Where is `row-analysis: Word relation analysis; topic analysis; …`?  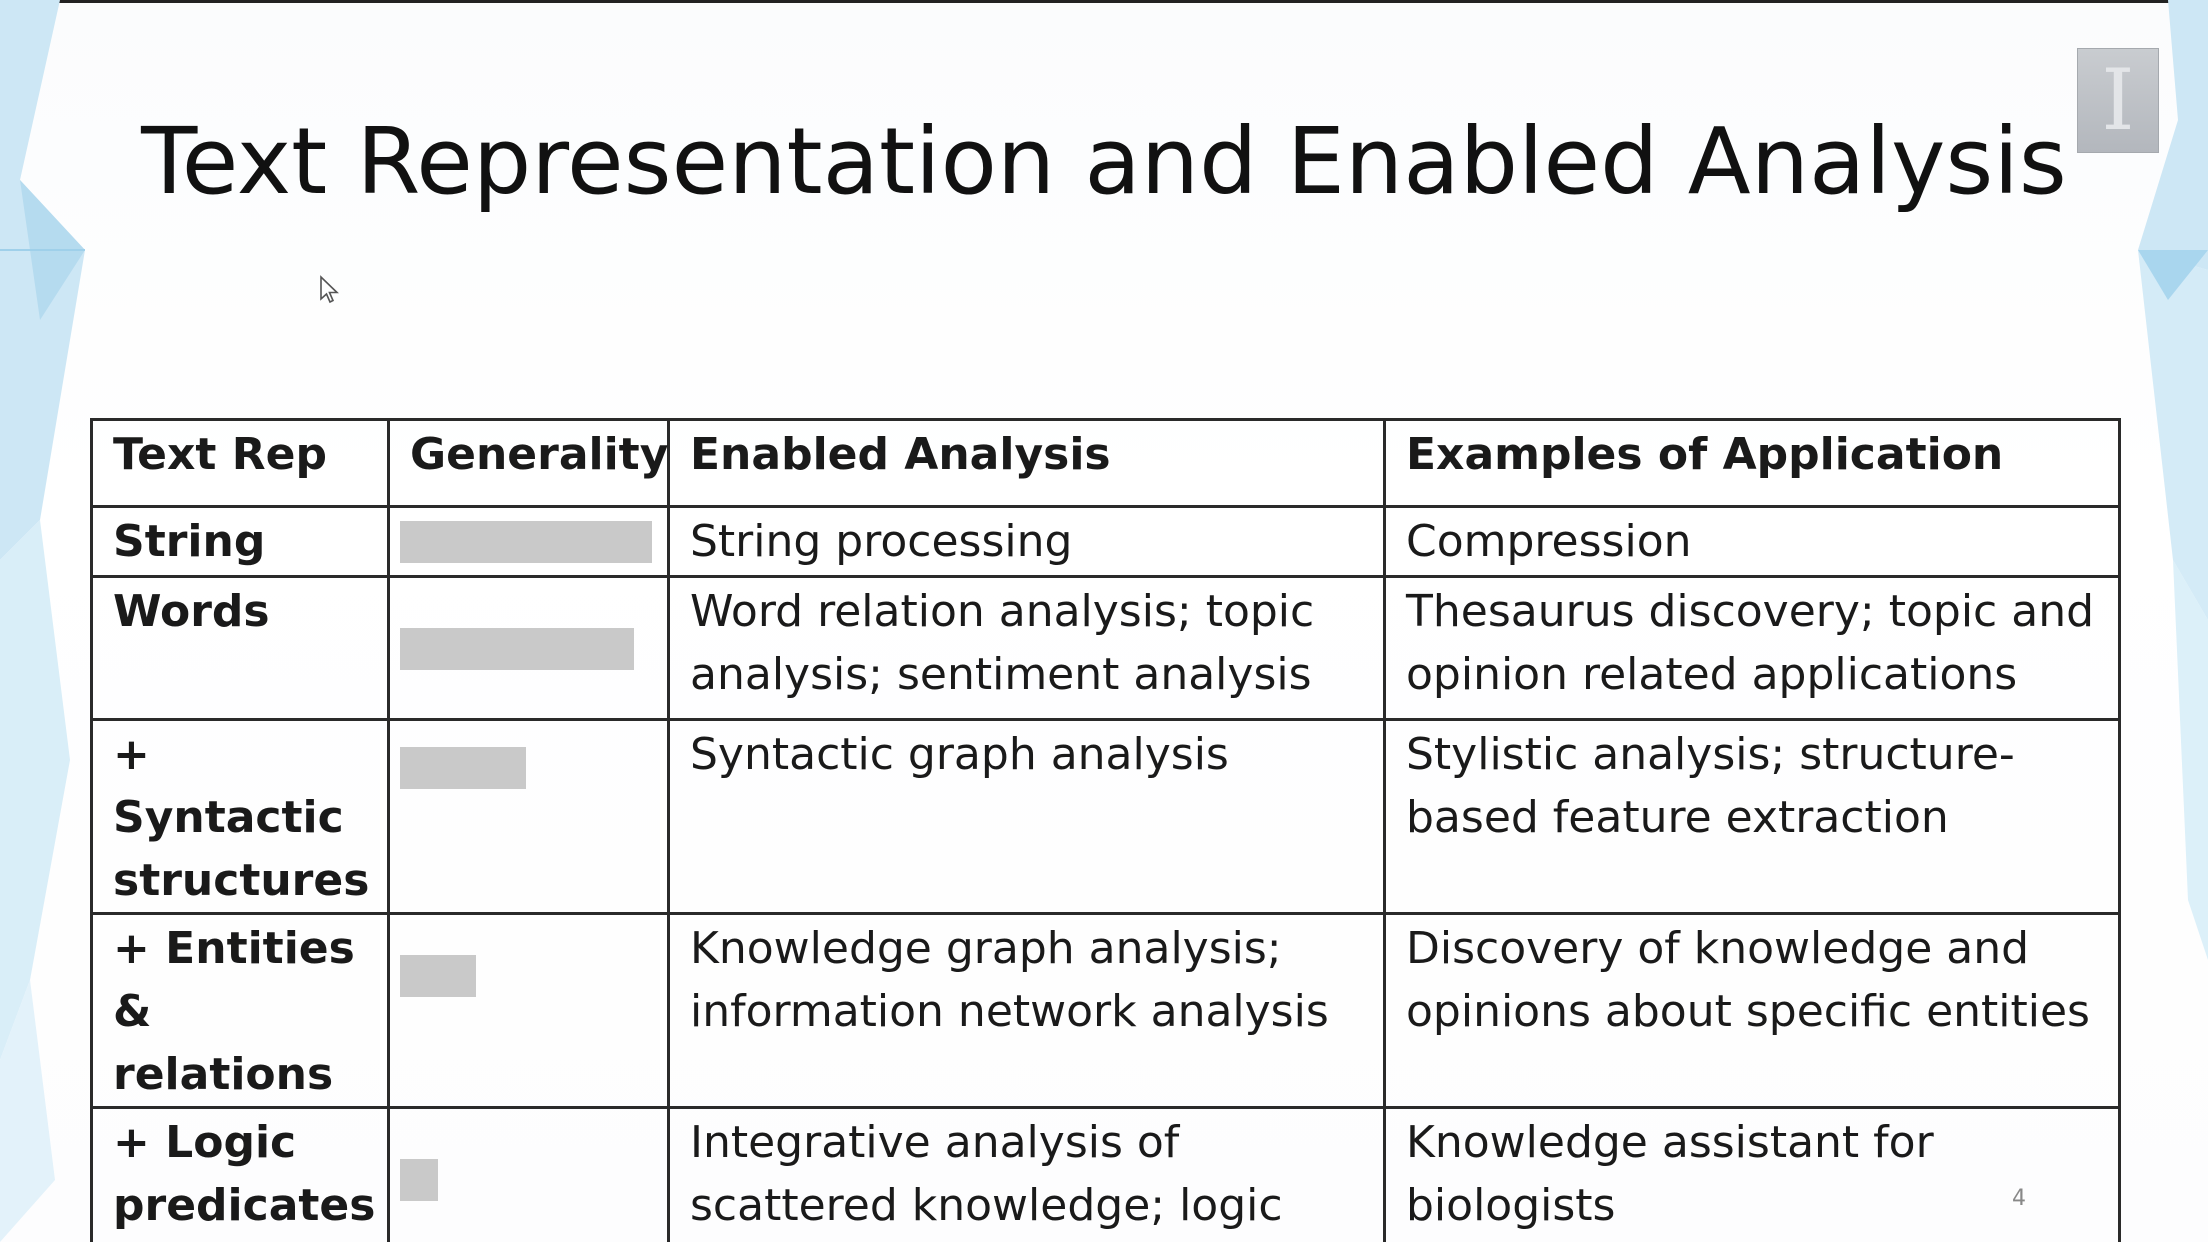
row-analysis: Word relation analysis; topic analysis; … is located at coordinates (1026, 648).